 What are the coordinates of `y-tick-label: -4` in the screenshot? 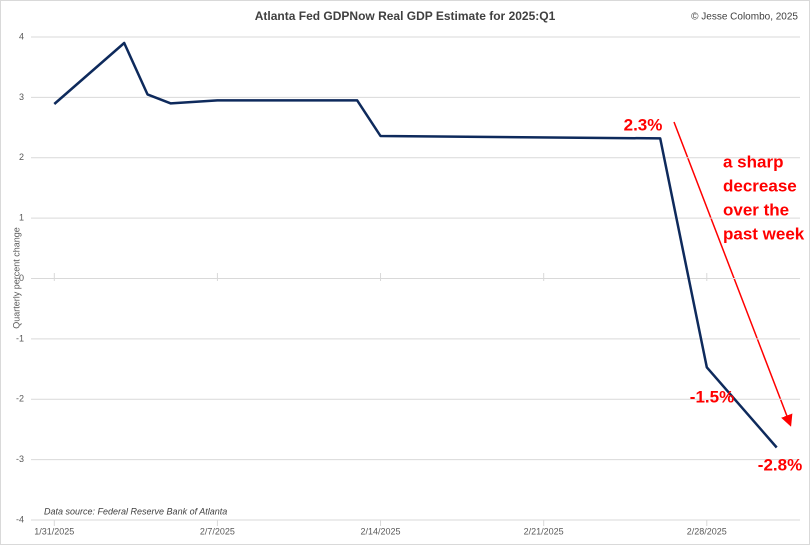 It's located at (20, 519).